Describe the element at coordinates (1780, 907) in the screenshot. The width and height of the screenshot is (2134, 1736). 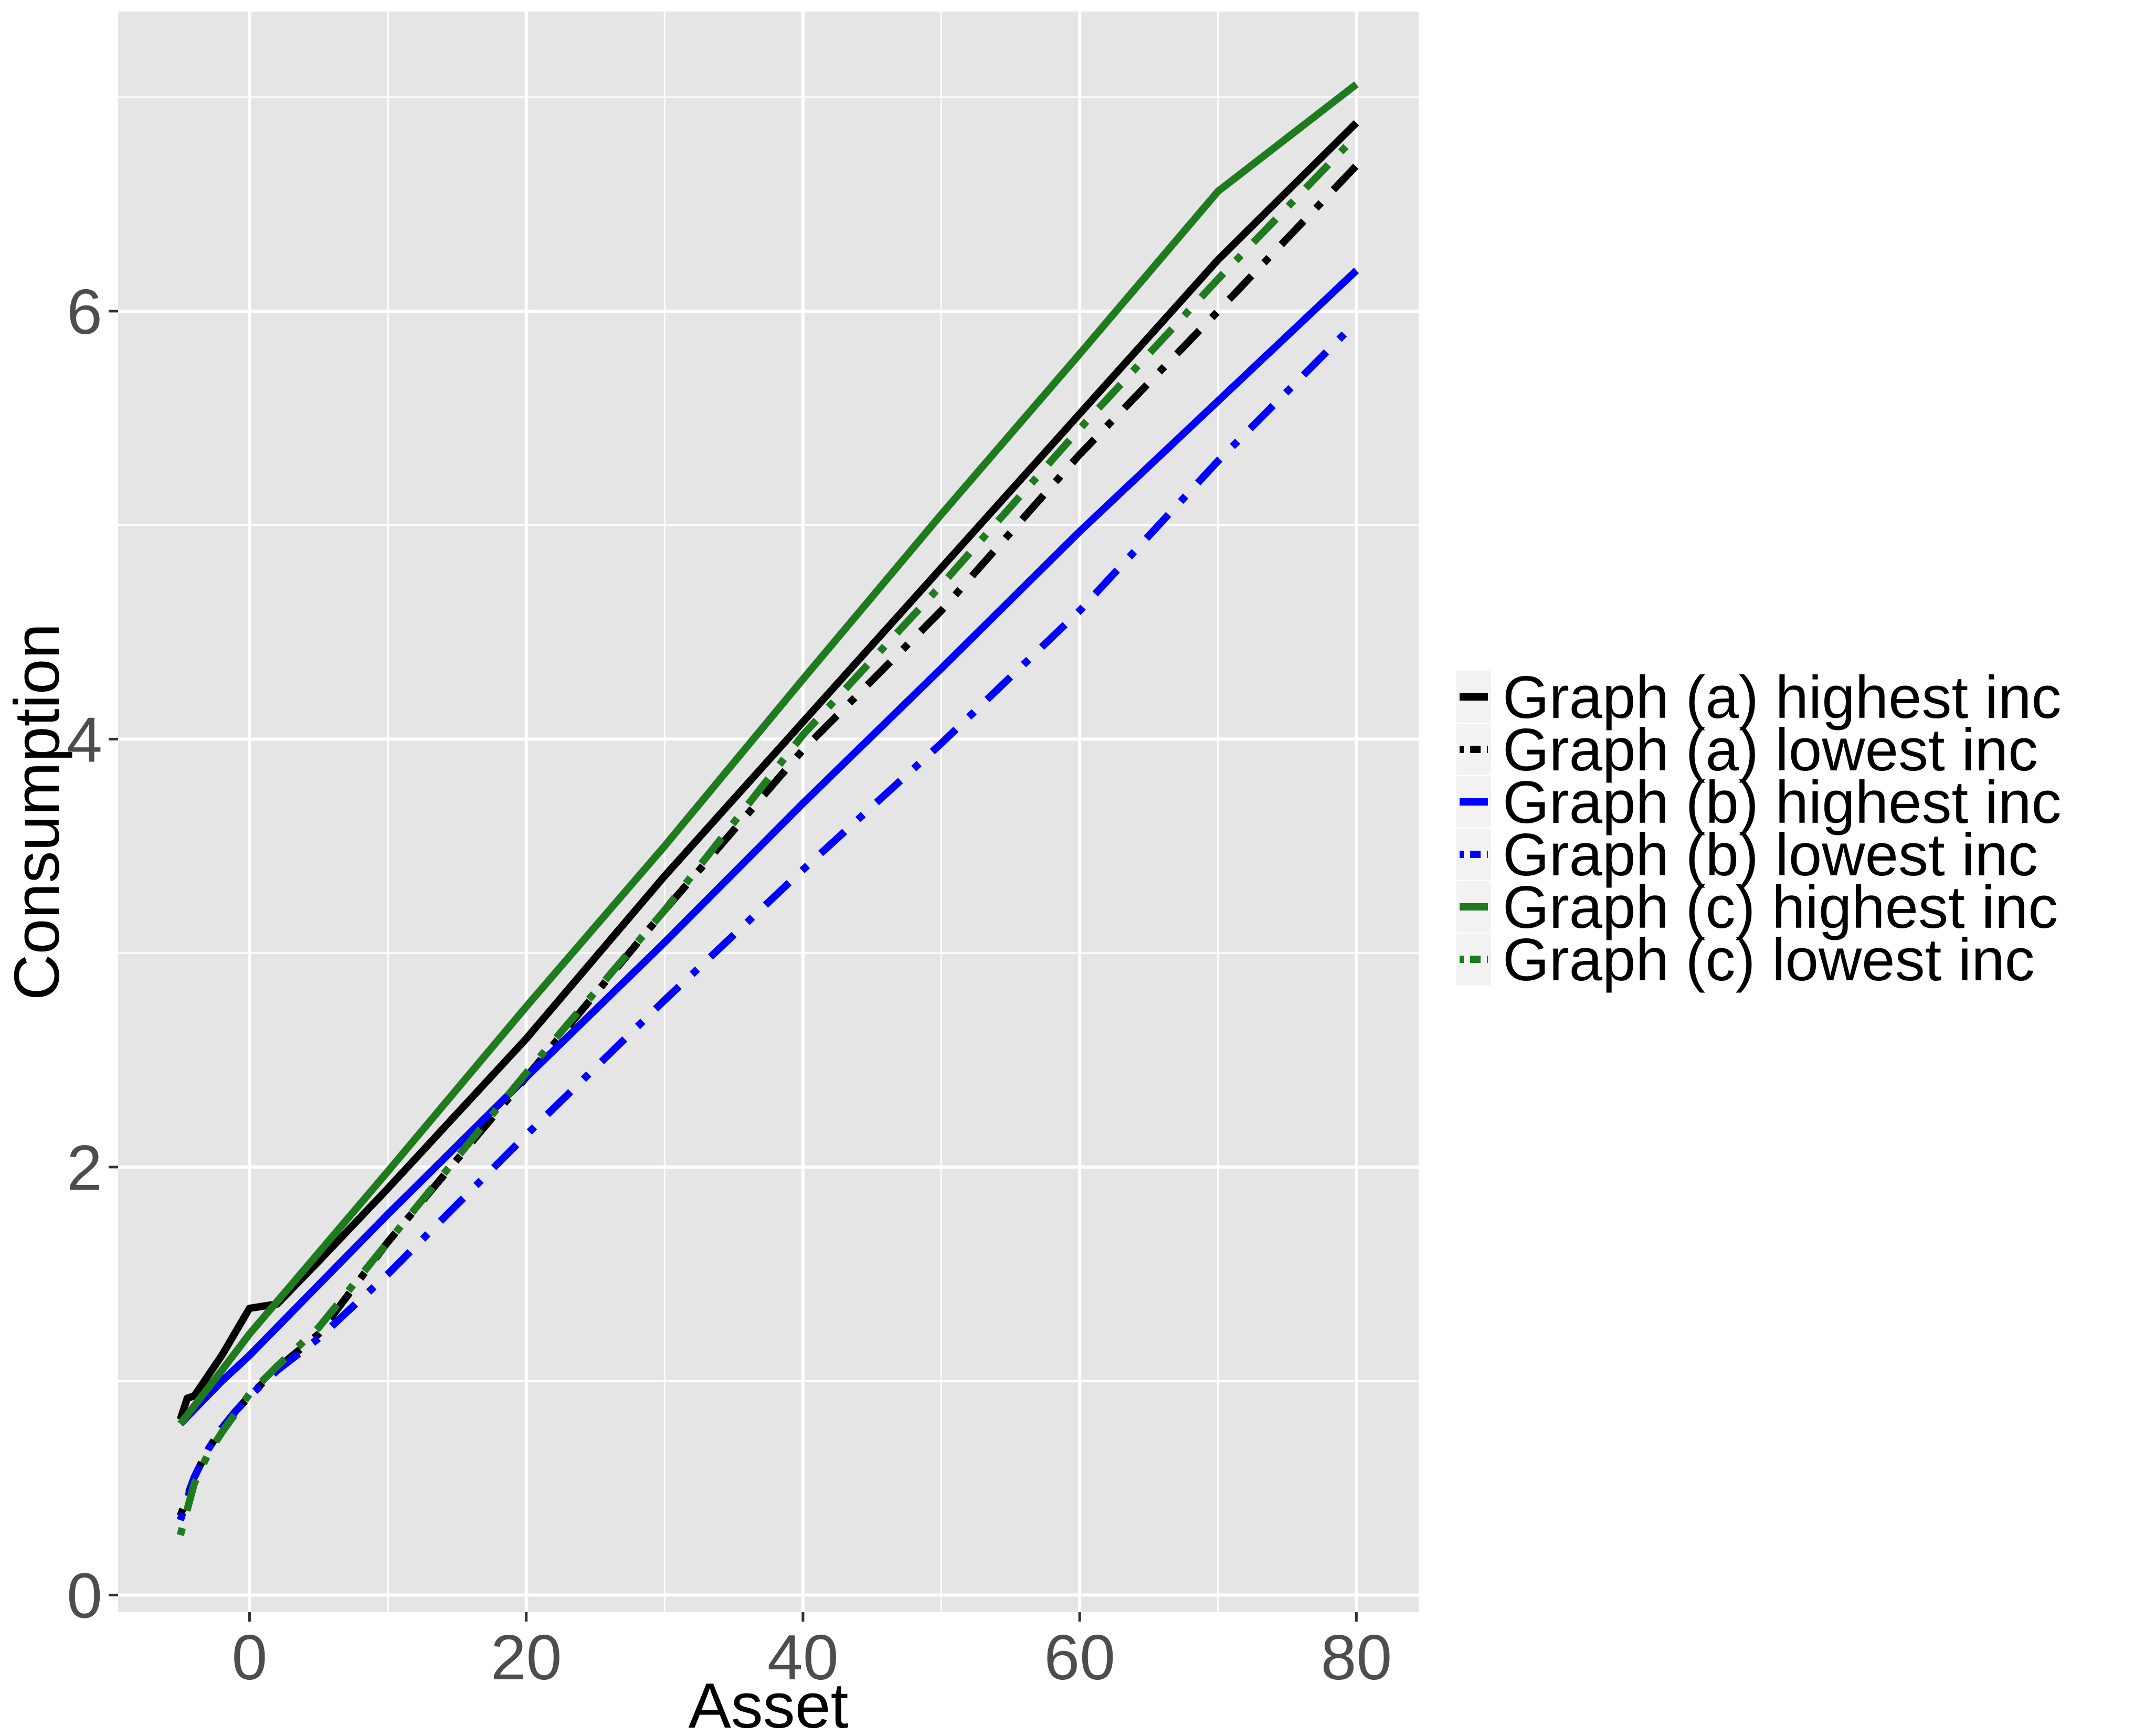
I see `legend-label: Graph (c) highest inc` at that location.